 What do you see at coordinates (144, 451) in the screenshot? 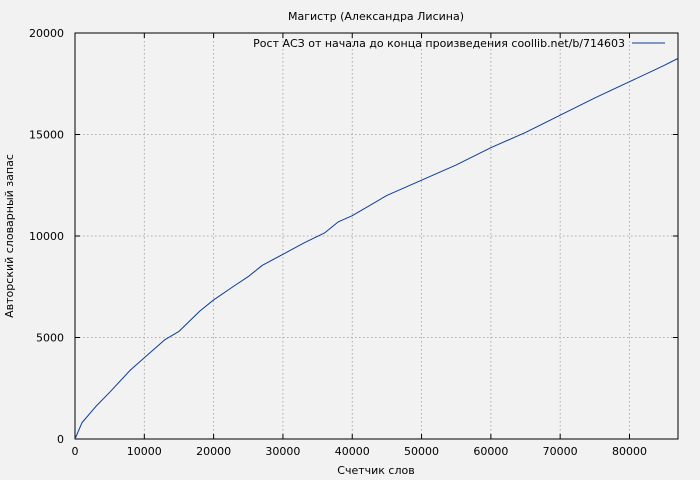
I see `x-tick-label: 10000` at bounding box center [144, 451].